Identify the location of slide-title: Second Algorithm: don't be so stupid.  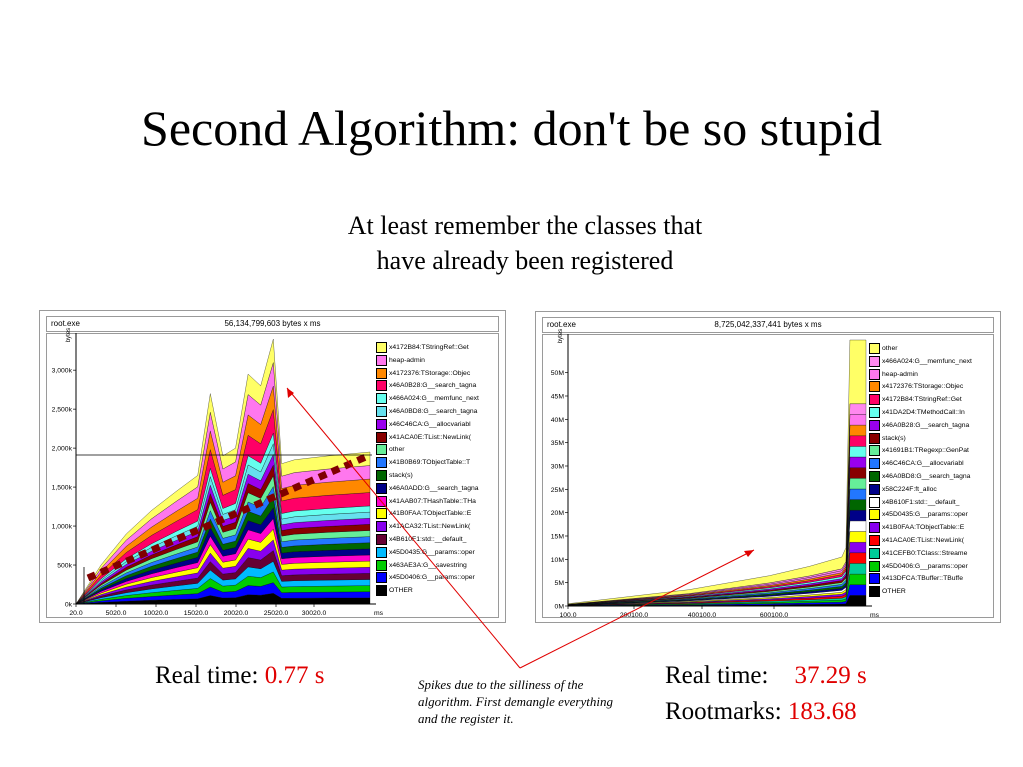
(511, 128).